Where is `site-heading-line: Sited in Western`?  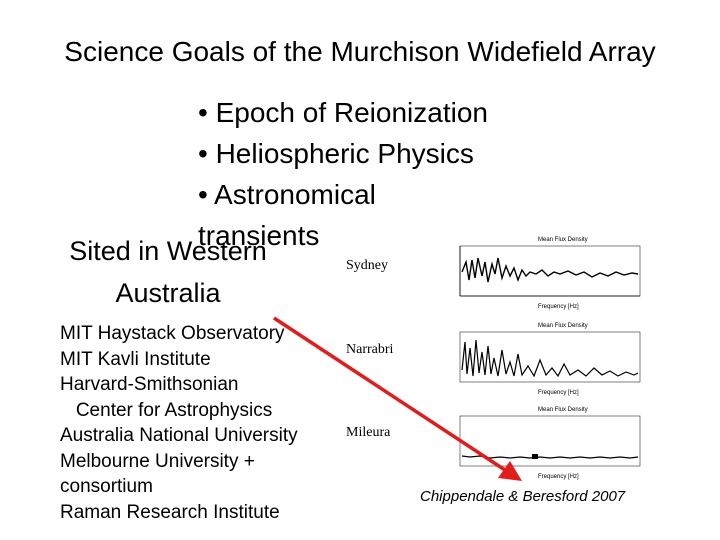 site-heading-line: Sited in Western is located at coordinates (168, 251).